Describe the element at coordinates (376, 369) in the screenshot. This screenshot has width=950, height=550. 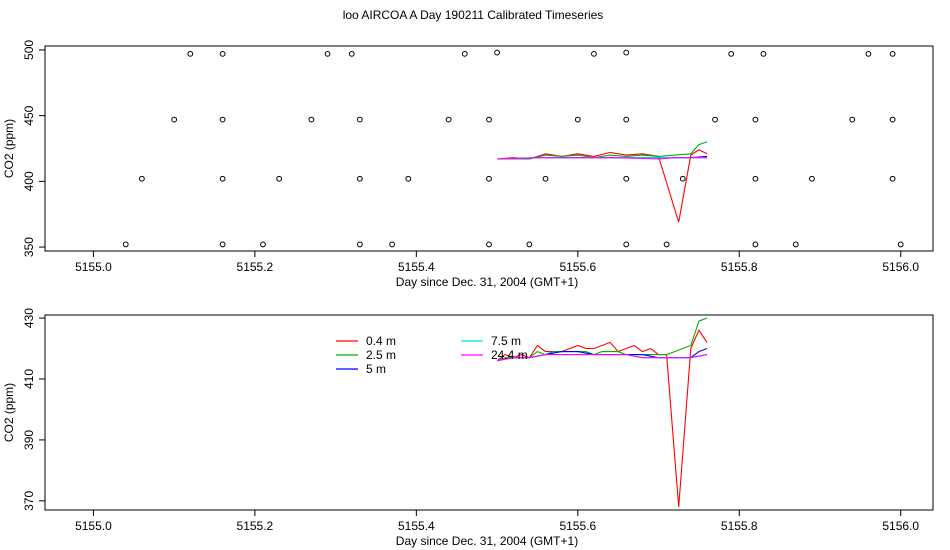
I see `legend-label: 5 m` at that location.